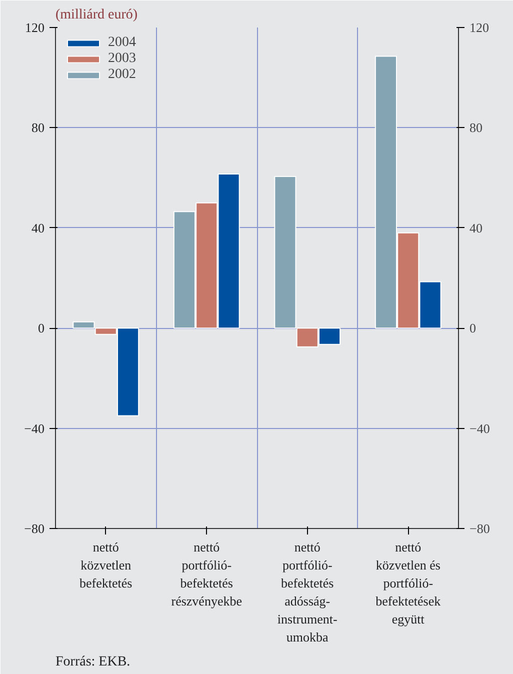  Describe the element at coordinates (34, 528) in the screenshot. I see `y-tick-label: −80` at that location.